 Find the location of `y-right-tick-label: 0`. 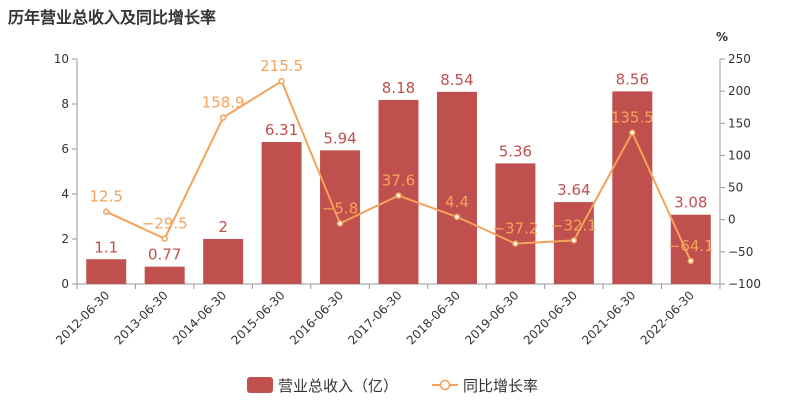

y-right-tick-label: 0 is located at coordinates (732, 220).